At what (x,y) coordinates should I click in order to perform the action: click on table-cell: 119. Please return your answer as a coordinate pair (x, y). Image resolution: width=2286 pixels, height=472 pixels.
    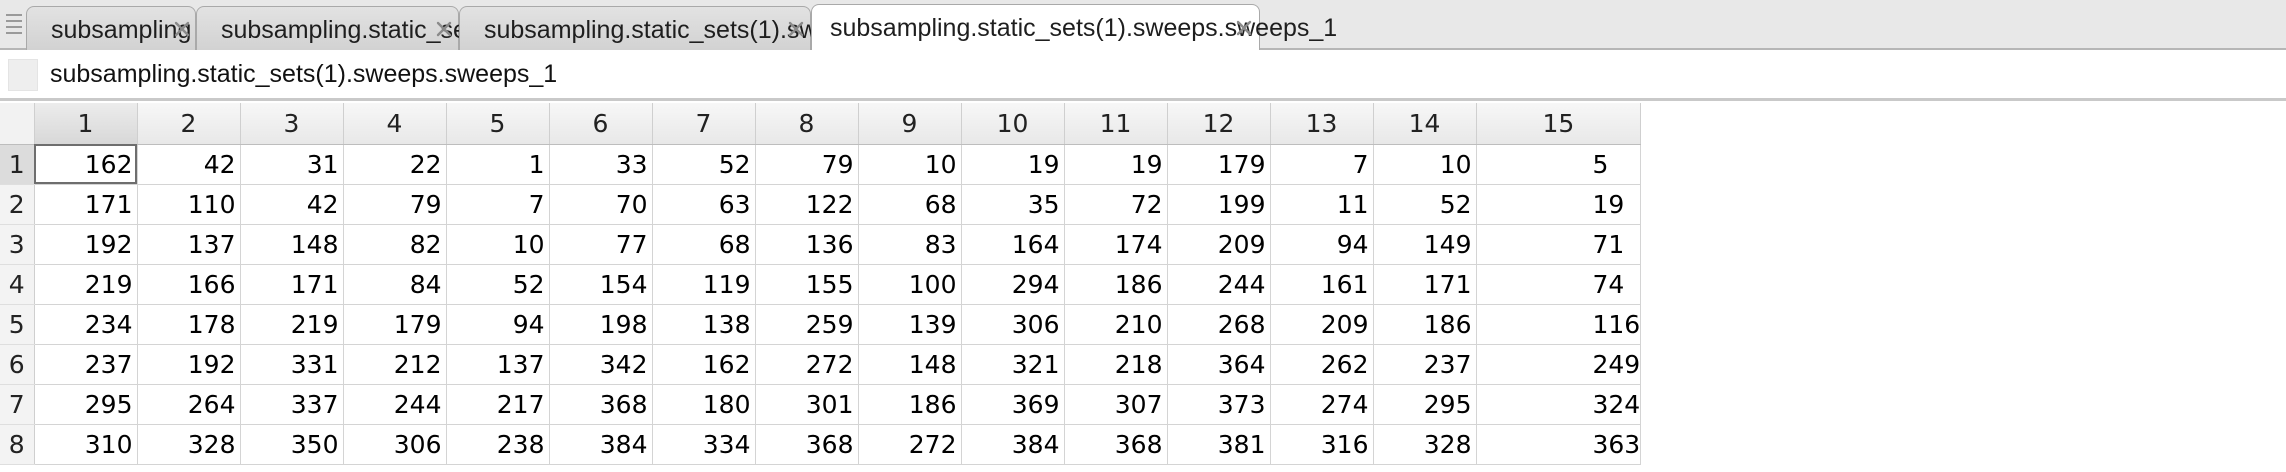
    Looking at the image, I should click on (704, 284).